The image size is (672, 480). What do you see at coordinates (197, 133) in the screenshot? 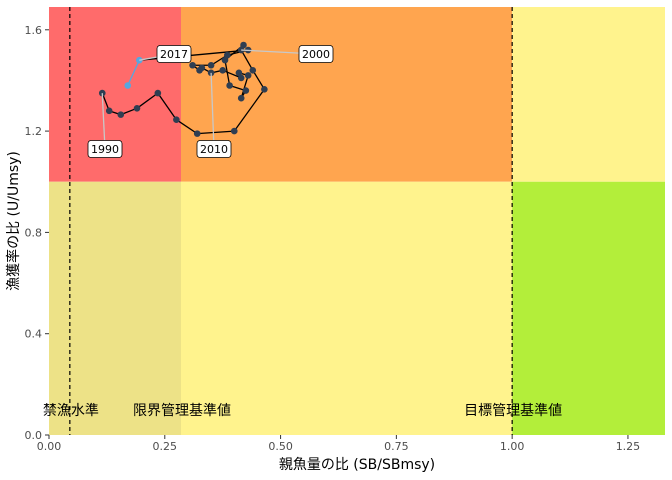
I see `data-point-1996` at bounding box center [197, 133].